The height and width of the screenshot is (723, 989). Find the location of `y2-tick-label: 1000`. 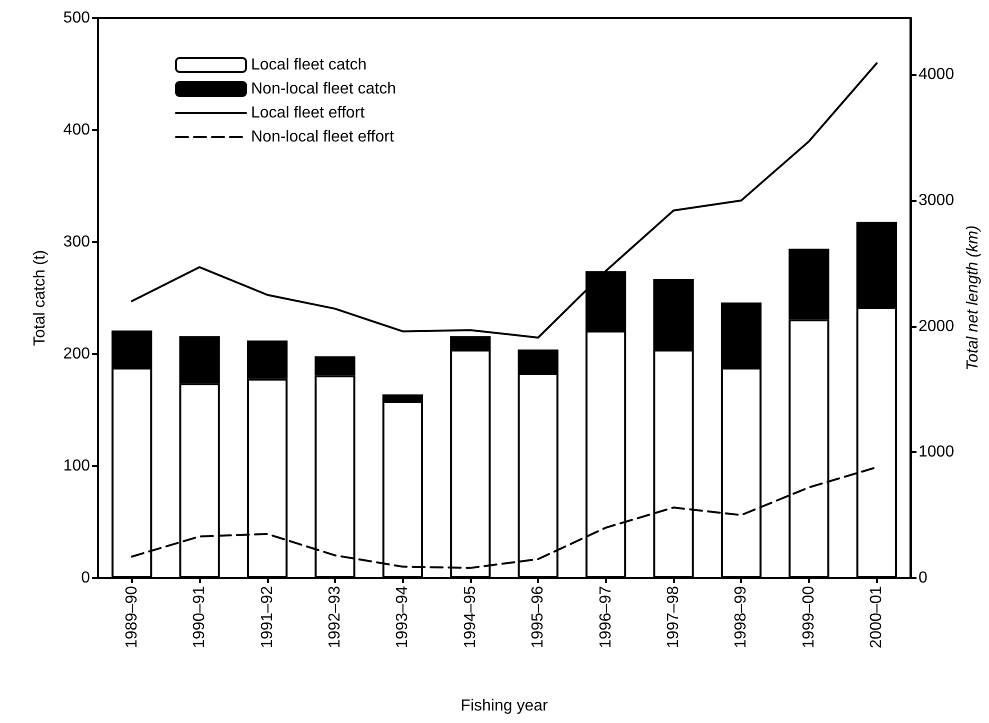

y2-tick-label: 1000 is located at coordinates (936, 452).